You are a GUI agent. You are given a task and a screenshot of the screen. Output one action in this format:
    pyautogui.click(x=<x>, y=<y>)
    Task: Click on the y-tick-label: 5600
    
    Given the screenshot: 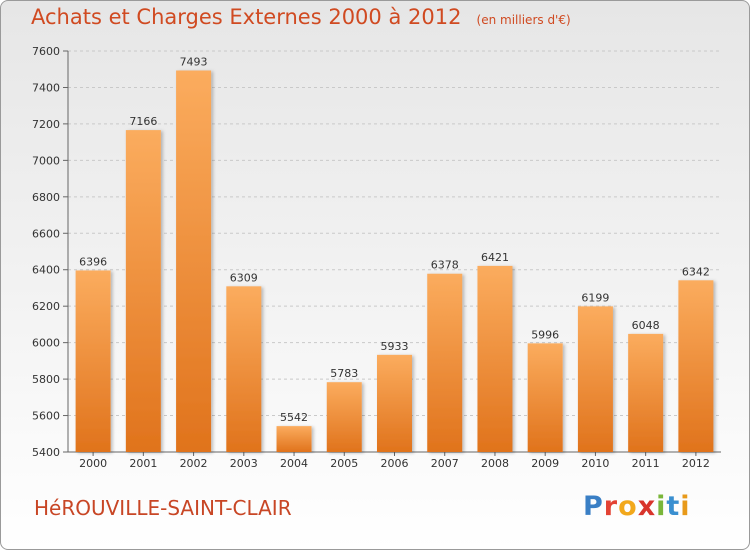 What is the action you would take?
    pyautogui.click(x=46, y=416)
    